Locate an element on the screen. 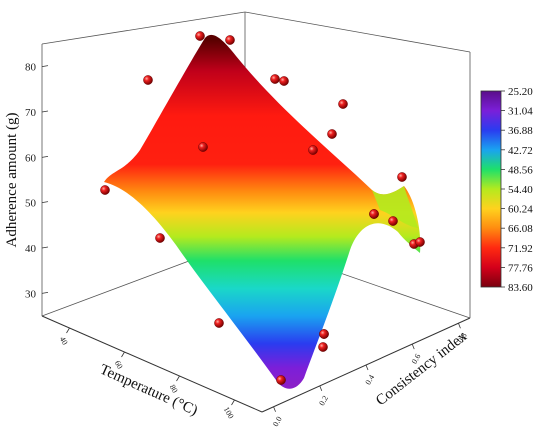 The height and width of the screenshot is (438, 550). colorbar-tick-label: 54.40 is located at coordinates (520, 190).